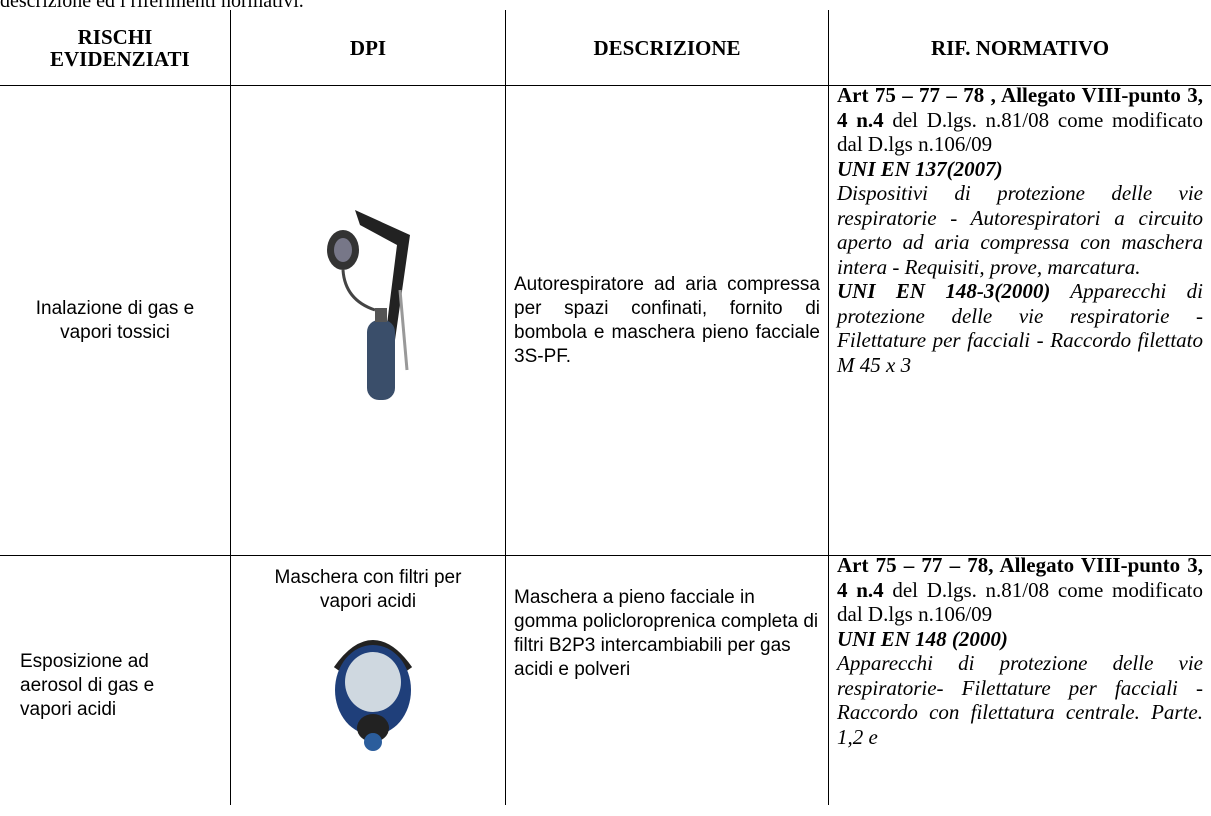 The height and width of the screenshot is (816, 1211). I want to click on breathing-apparatus-image, so click(368, 305).